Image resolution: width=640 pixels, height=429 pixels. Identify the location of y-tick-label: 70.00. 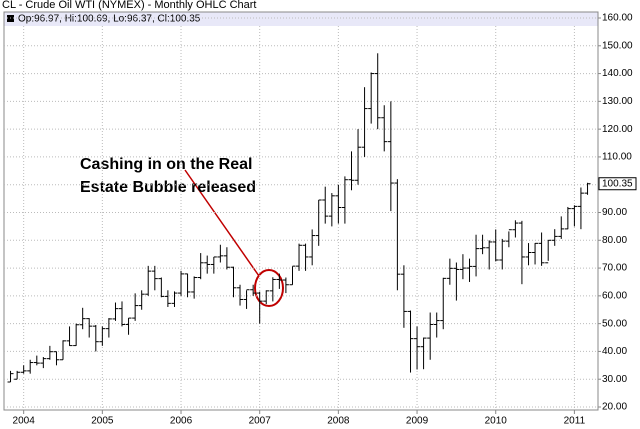
(614, 268).